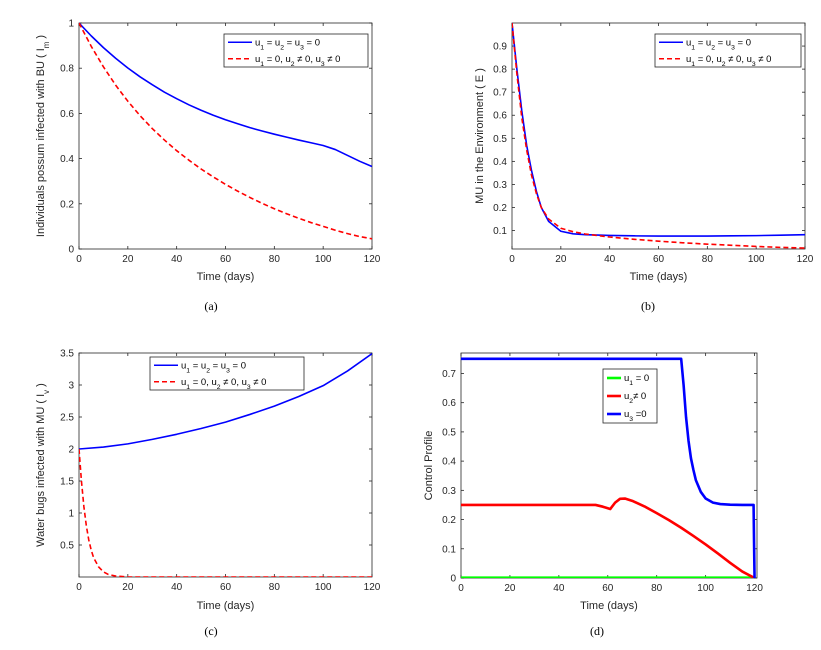 The width and height of the screenshot is (821, 650). I want to click on y-tick-label: 0.9, so click(500, 47).